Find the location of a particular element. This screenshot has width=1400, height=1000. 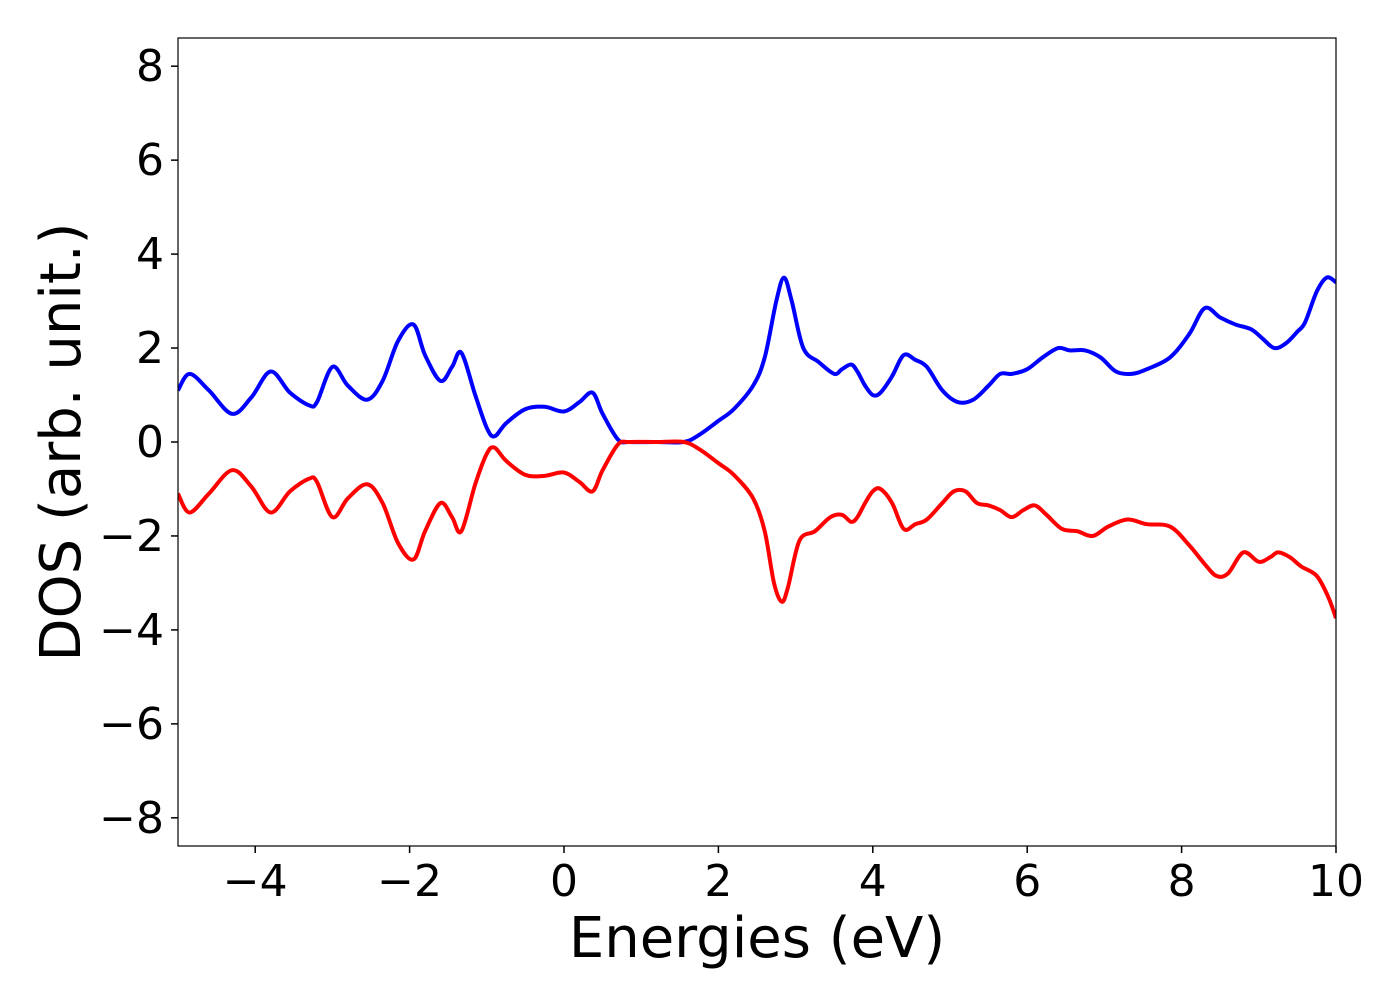

x-tick-label: 2 is located at coordinates (718, 881).